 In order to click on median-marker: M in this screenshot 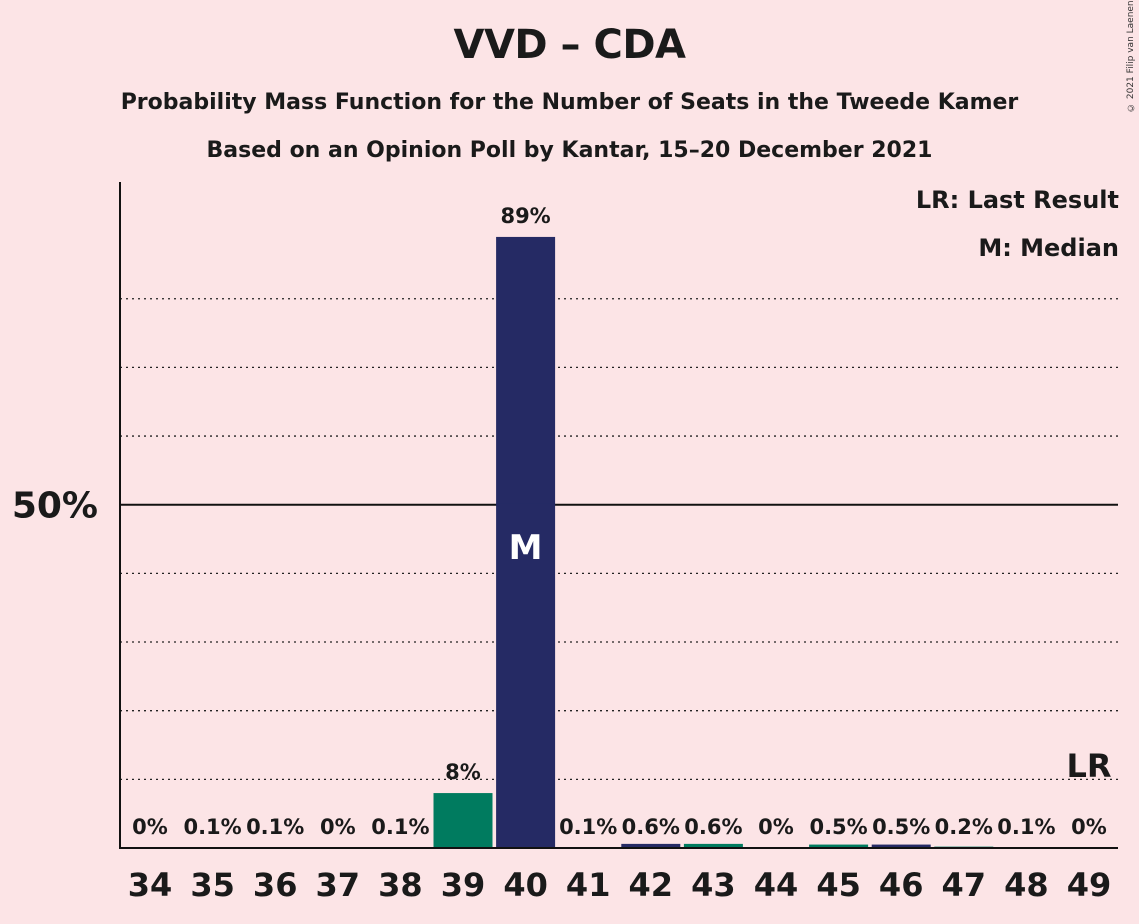, I will do `click(526, 548)`.